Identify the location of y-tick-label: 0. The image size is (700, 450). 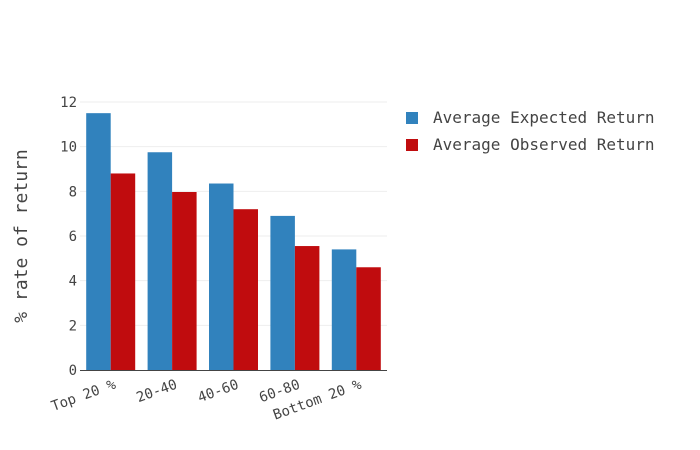
(73, 371).